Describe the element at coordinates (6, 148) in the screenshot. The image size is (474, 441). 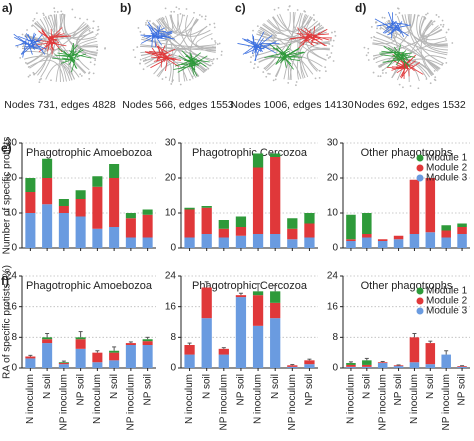
I see `panel-label: e)` at that location.